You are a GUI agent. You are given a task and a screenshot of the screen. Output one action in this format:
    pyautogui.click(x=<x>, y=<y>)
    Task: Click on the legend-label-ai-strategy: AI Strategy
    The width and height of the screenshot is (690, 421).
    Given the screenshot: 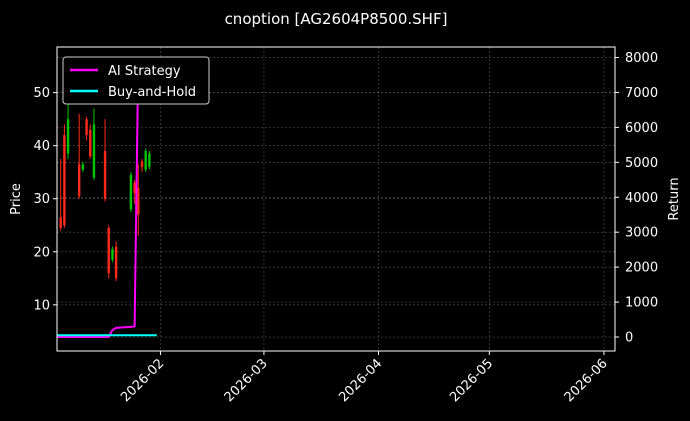 What is the action you would take?
    pyautogui.click(x=144, y=71)
    